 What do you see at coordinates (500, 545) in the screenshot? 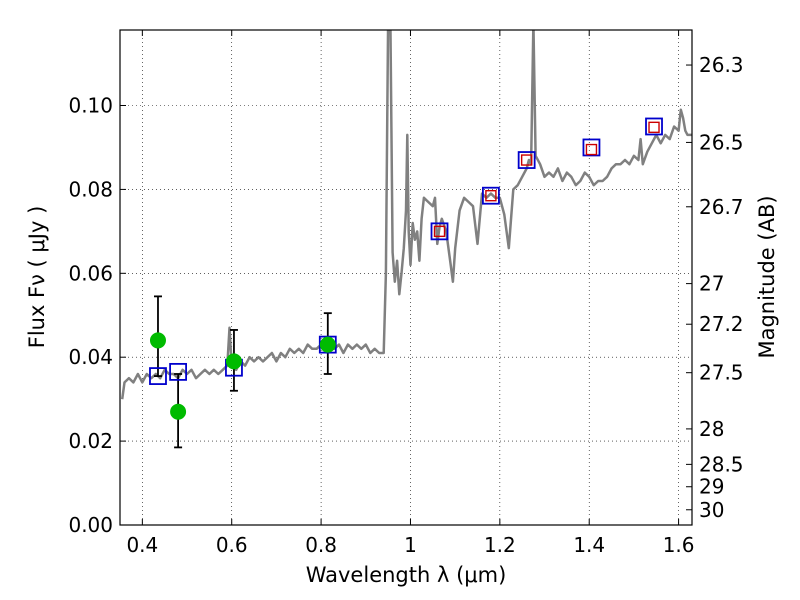
I see `x-tick-label: 1.2` at bounding box center [500, 545].